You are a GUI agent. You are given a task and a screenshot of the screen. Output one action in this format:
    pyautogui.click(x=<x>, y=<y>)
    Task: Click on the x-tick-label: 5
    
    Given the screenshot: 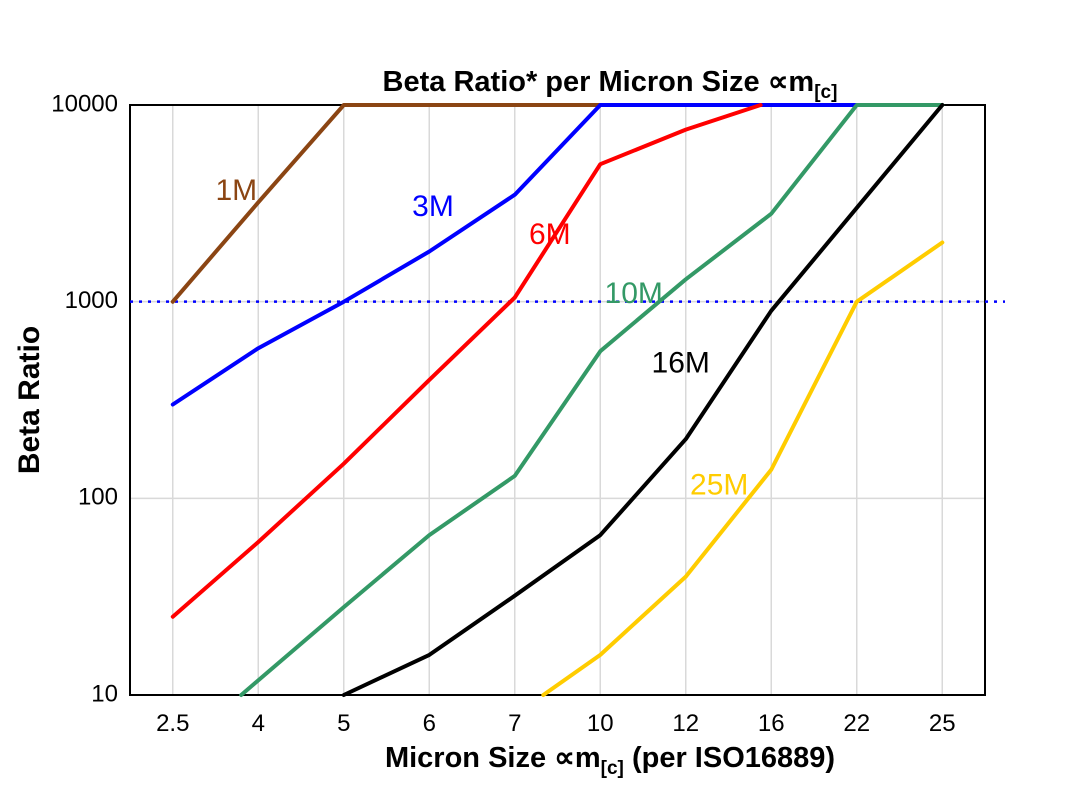 What is the action you would take?
    pyautogui.click(x=343, y=723)
    